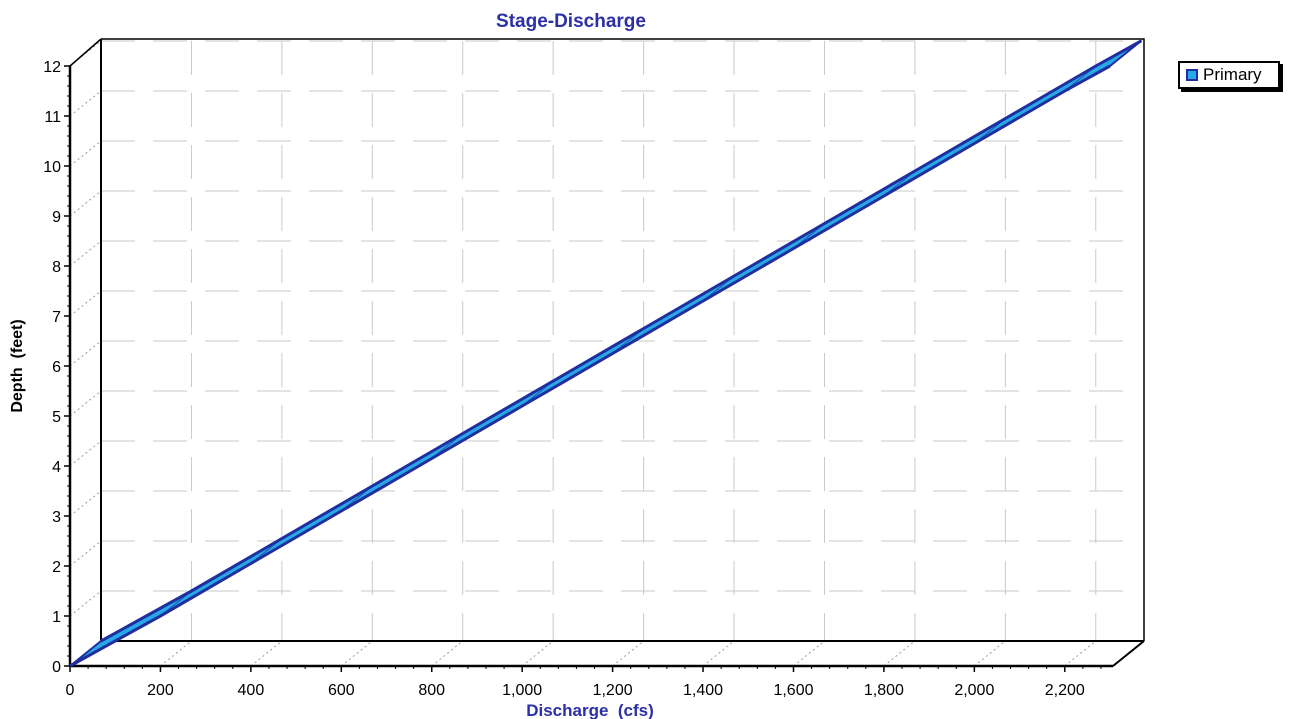 The width and height of the screenshot is (1291, 719). What do you see at coordinates (56, 467) in the screenshot?
I see `y-tick-label: 4` at bounding box center [56, 467].